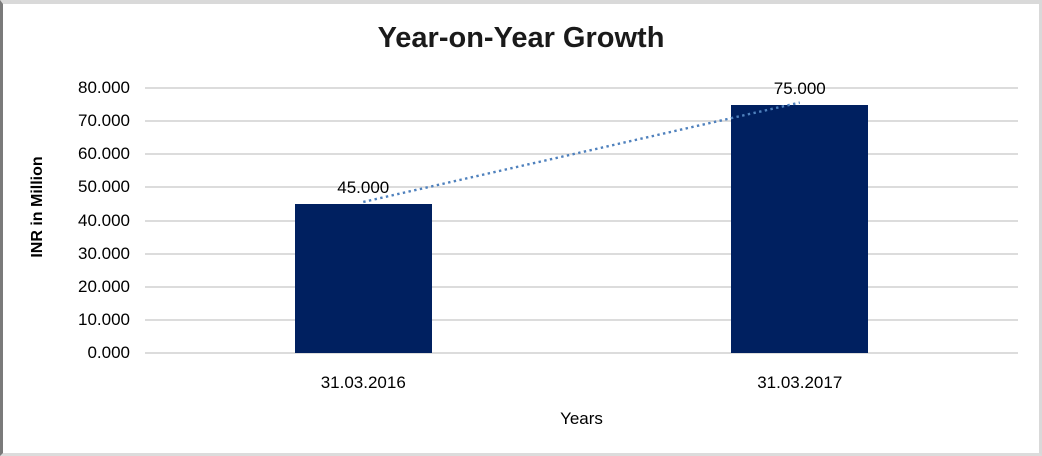 The width and height of the screenshot is (1042, 456). Describe the element at coordinates (104, 286) in the screenshot. I see `y-tick-label: 20.000` at that location.